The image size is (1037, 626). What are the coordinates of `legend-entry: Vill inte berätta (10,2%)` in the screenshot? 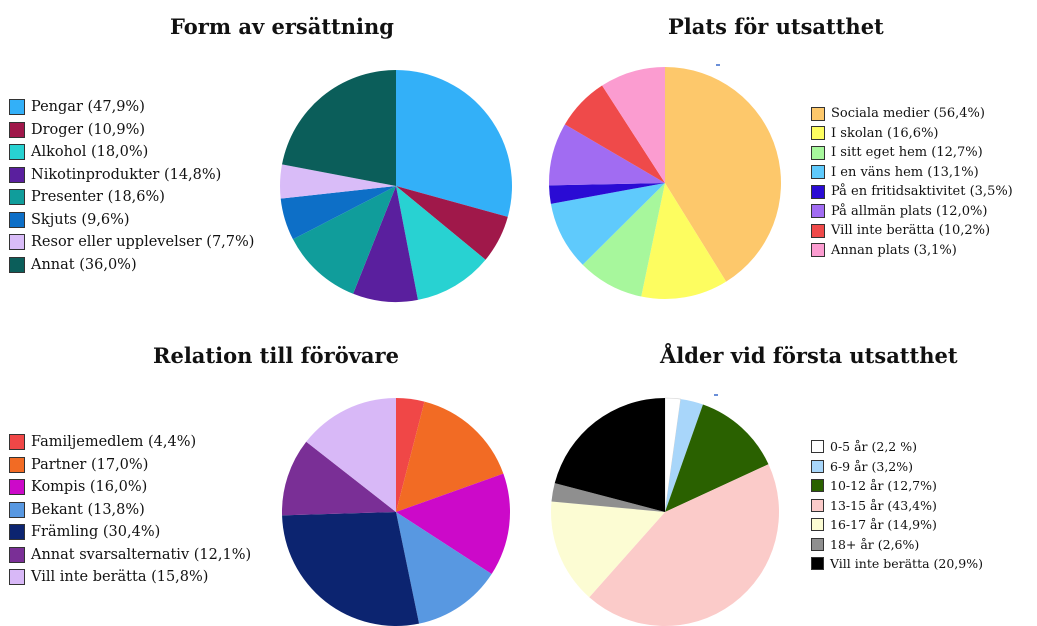 It's located at (912, 231).